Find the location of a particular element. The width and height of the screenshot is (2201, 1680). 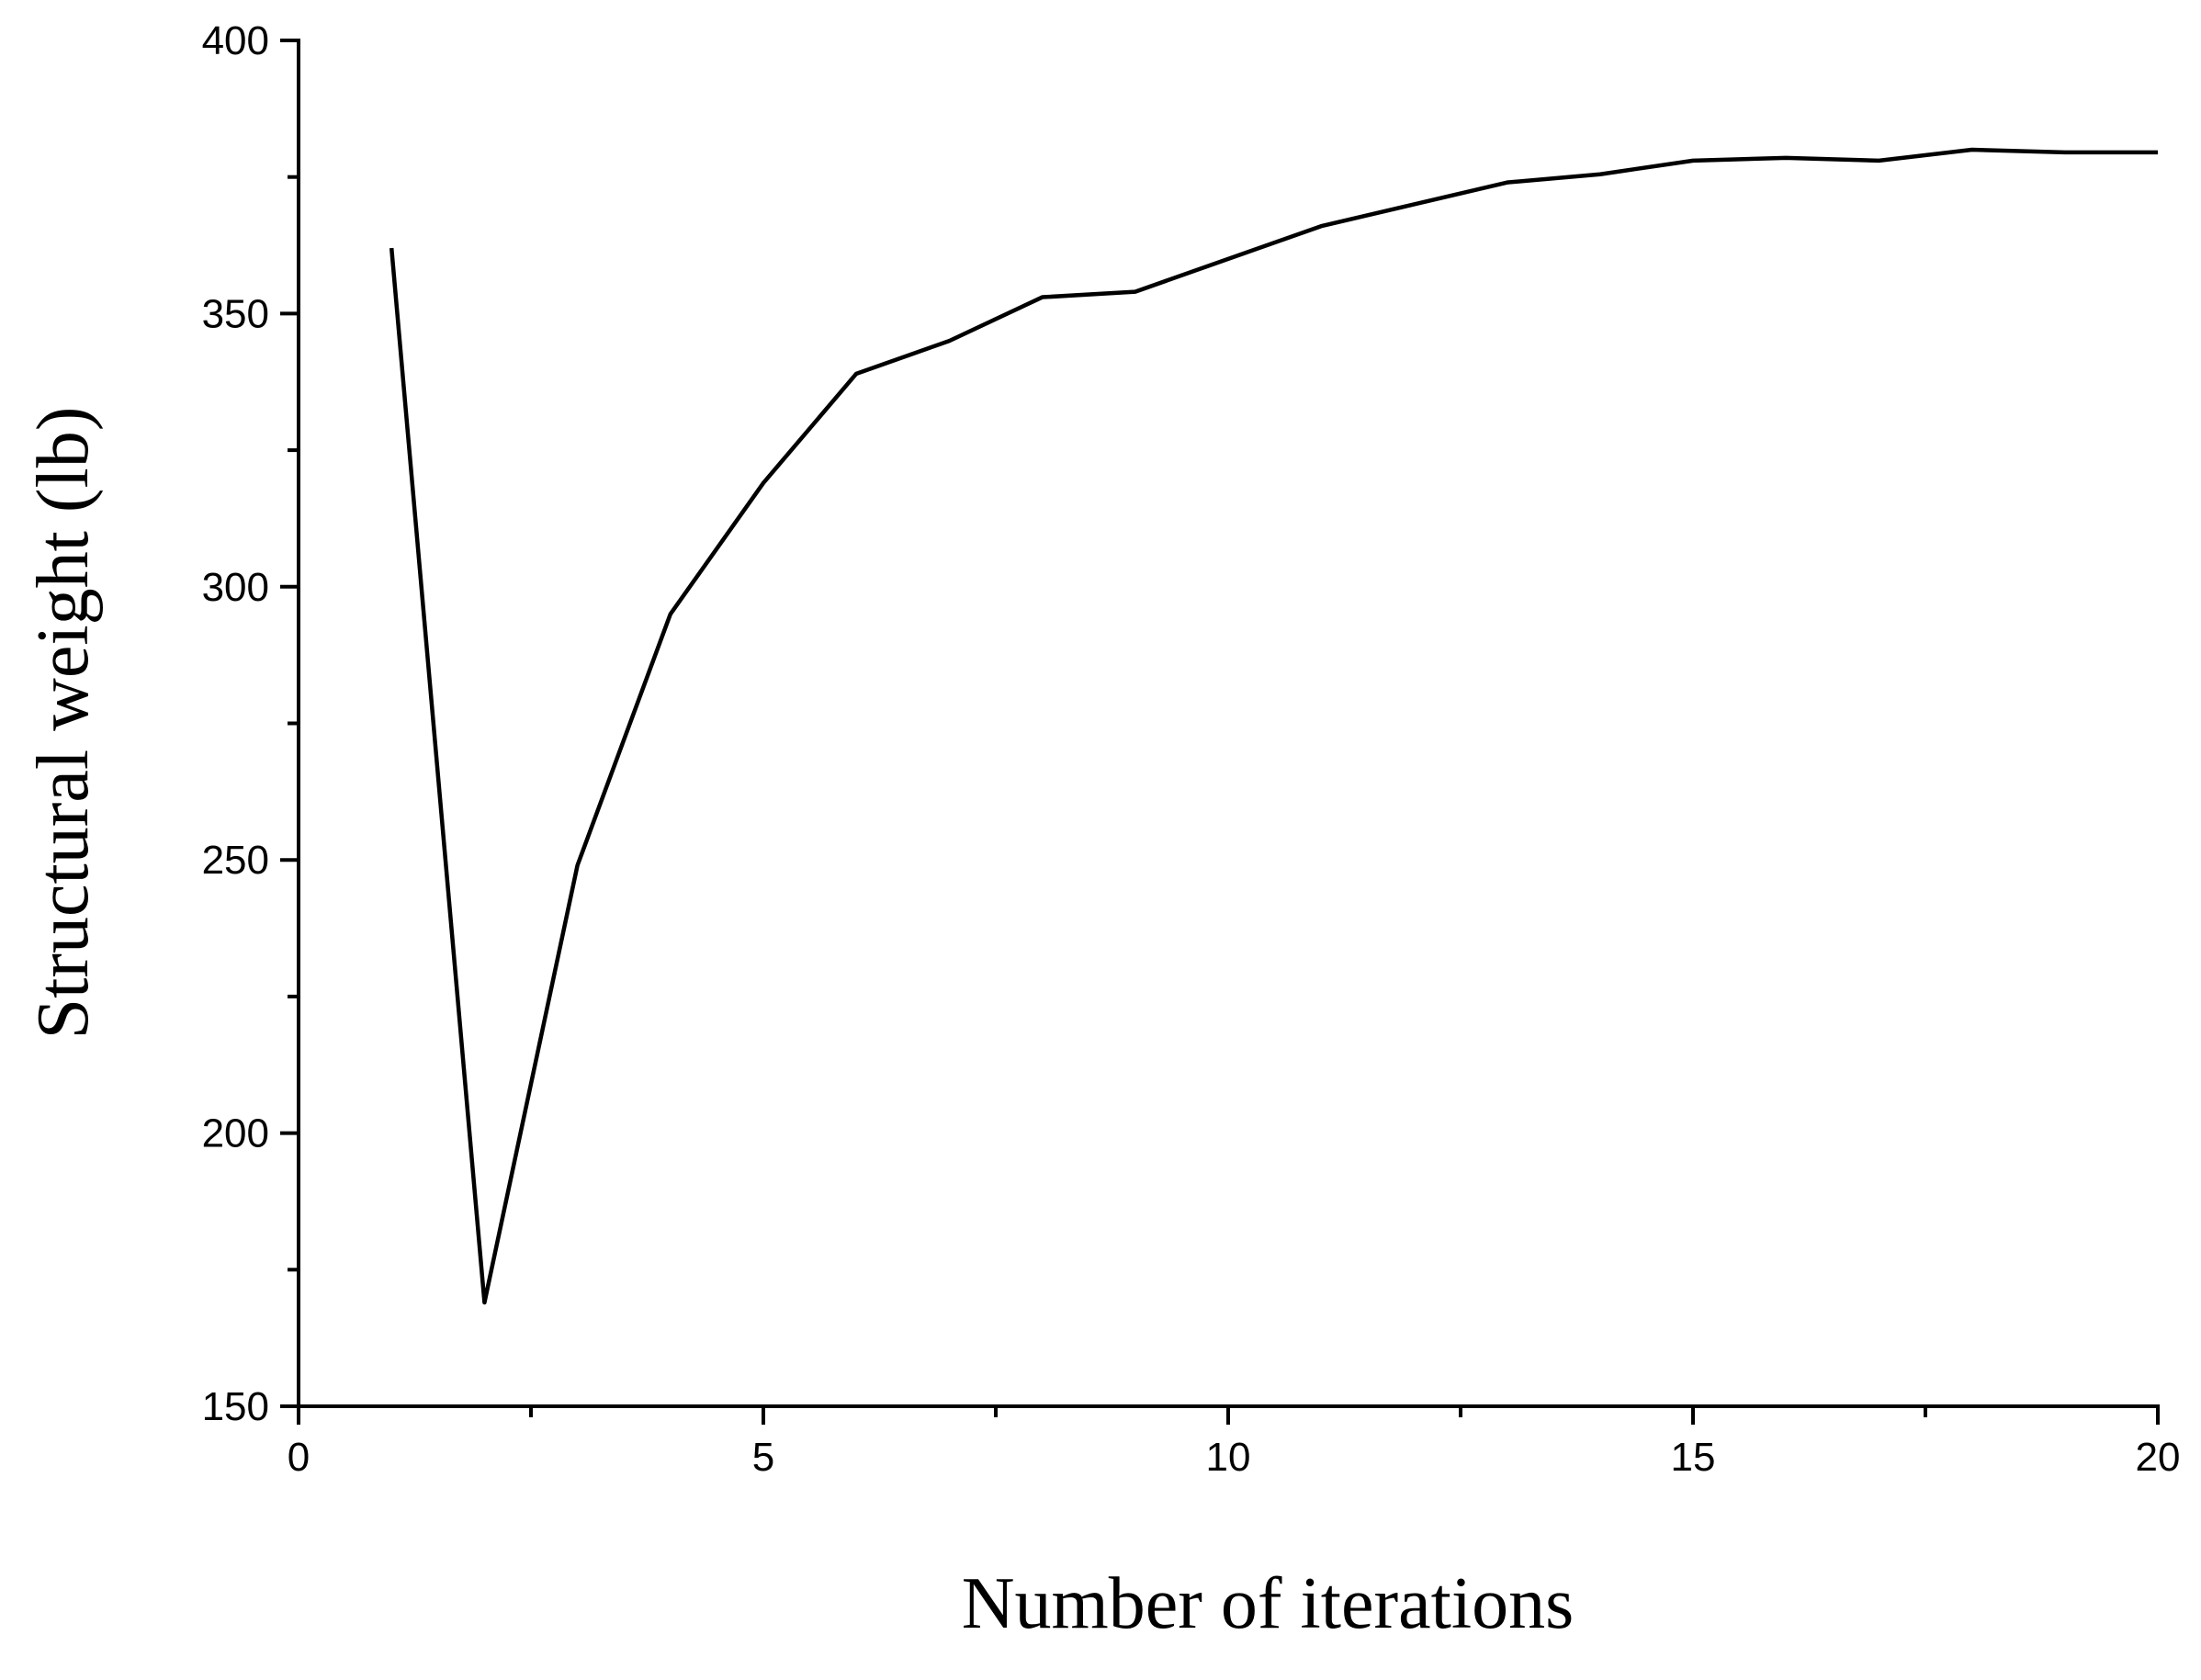

x-tick-label: 5 is located at coordinates (763, 1457).